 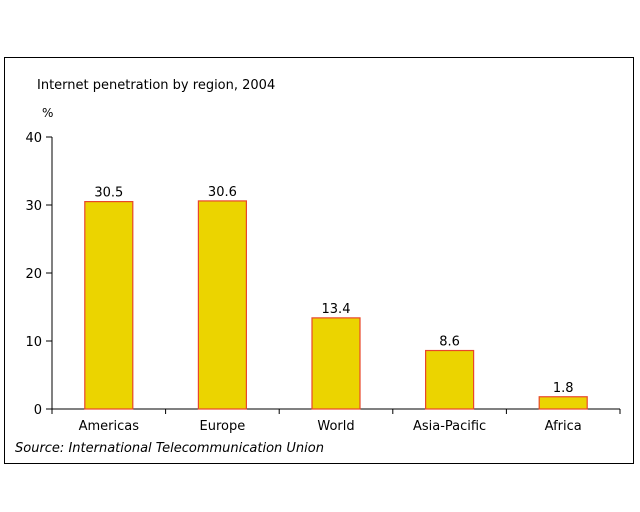 What do you see at coordinates (563, 426) in the screenshot?
I see `category-label: Africa` at bounding box center [563, 426].